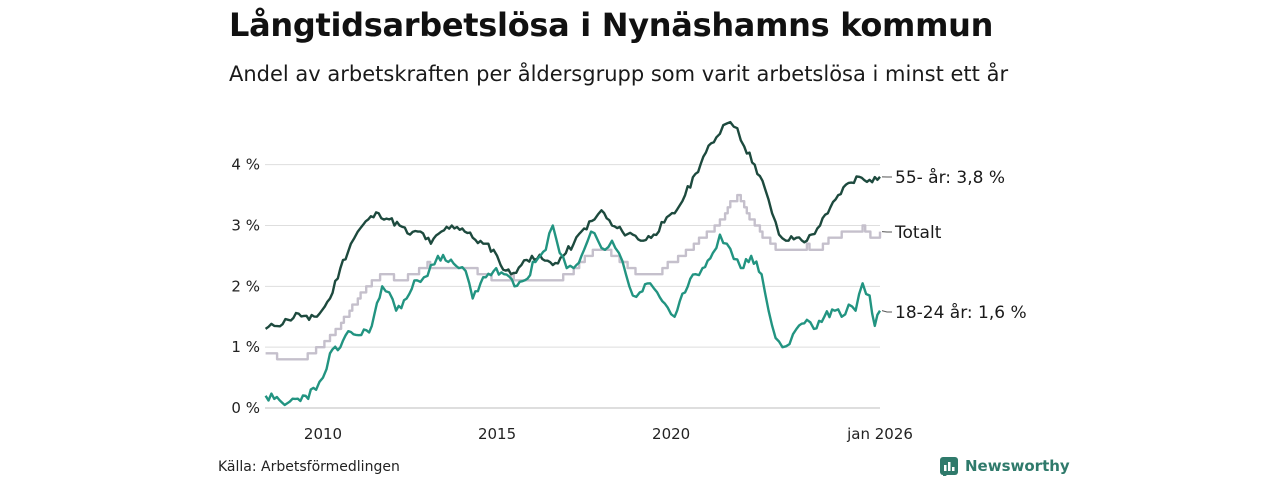 This screenshot has height=480, width=1280. What do you see at coordinates (950, 177) in the screenshot?
I see `series-end-label: 55- år: 3,8 %` at bounding box center [950, 177].